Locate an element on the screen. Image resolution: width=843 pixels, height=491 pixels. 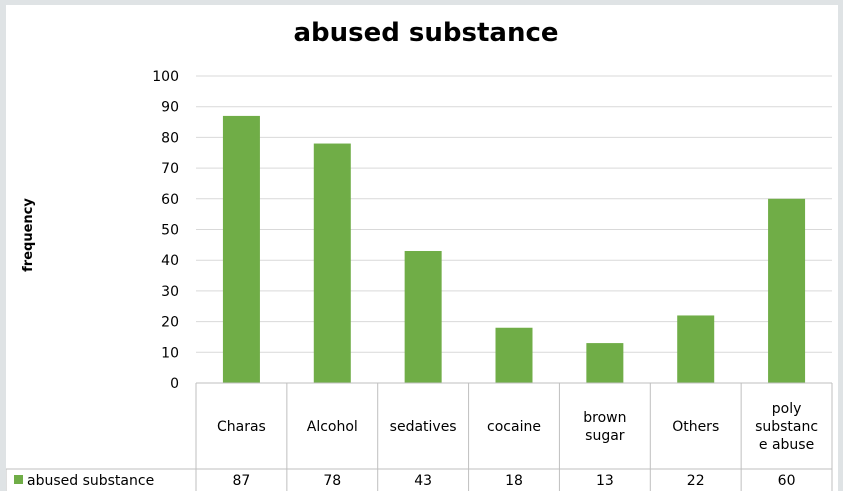
x-category-label: Others is located at coordinates (695, 427).